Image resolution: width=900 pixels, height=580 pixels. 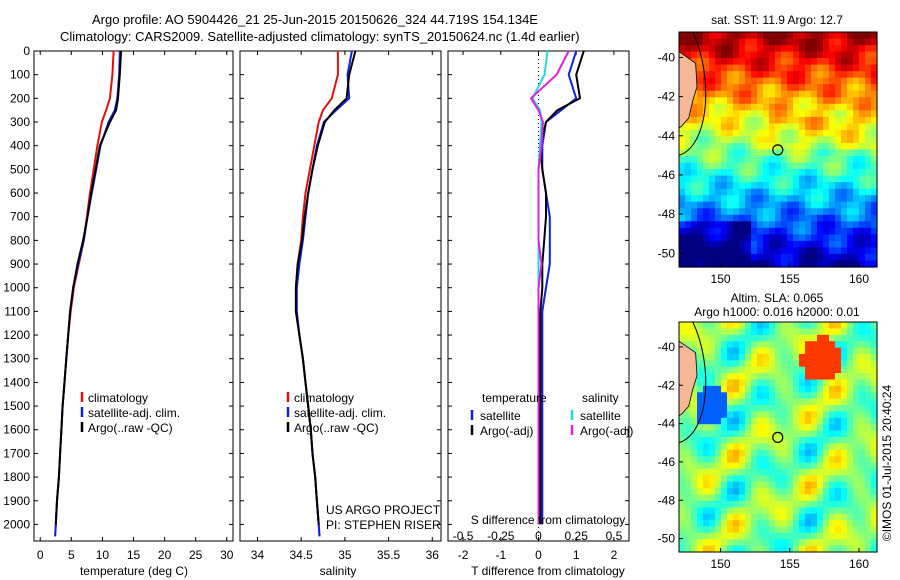 What do you see at coordinates (550, 287) in the screenshot?
I see `series-line-argo_salinity` at bounding box center [550, 287].